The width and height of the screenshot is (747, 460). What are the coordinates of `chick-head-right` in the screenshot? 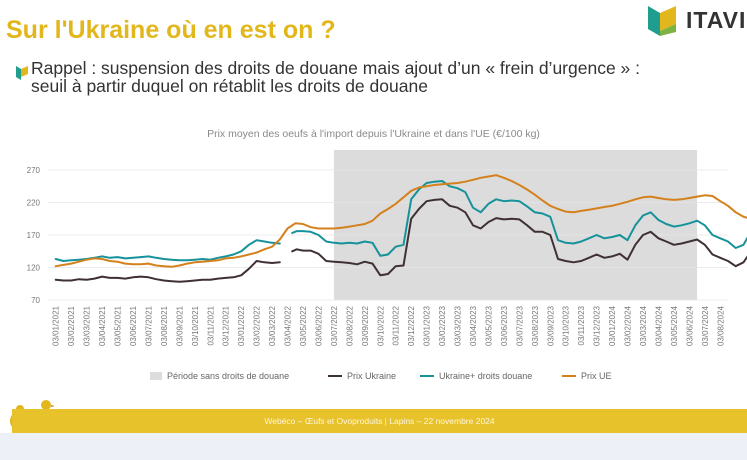 It's located at (46, 405).